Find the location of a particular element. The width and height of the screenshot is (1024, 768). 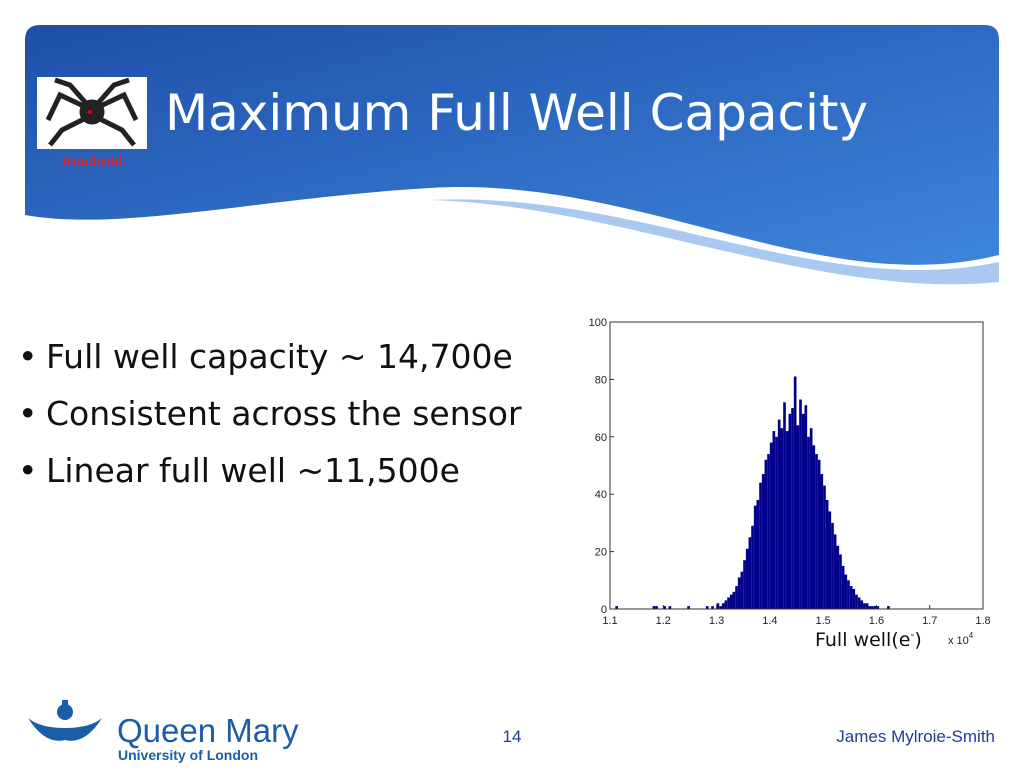

bullet: Full well capacity ~ 14,700e is located at coordinates (294, 356).